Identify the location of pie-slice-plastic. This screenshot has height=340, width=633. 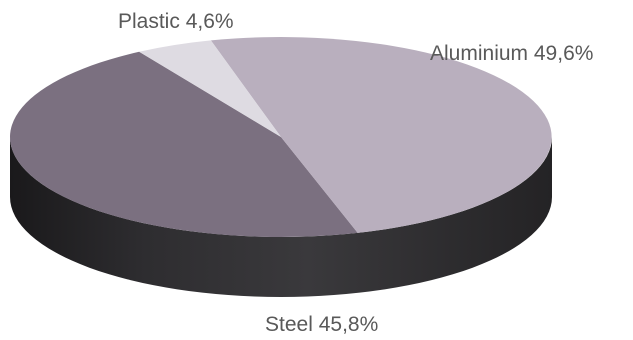
(210, 88).